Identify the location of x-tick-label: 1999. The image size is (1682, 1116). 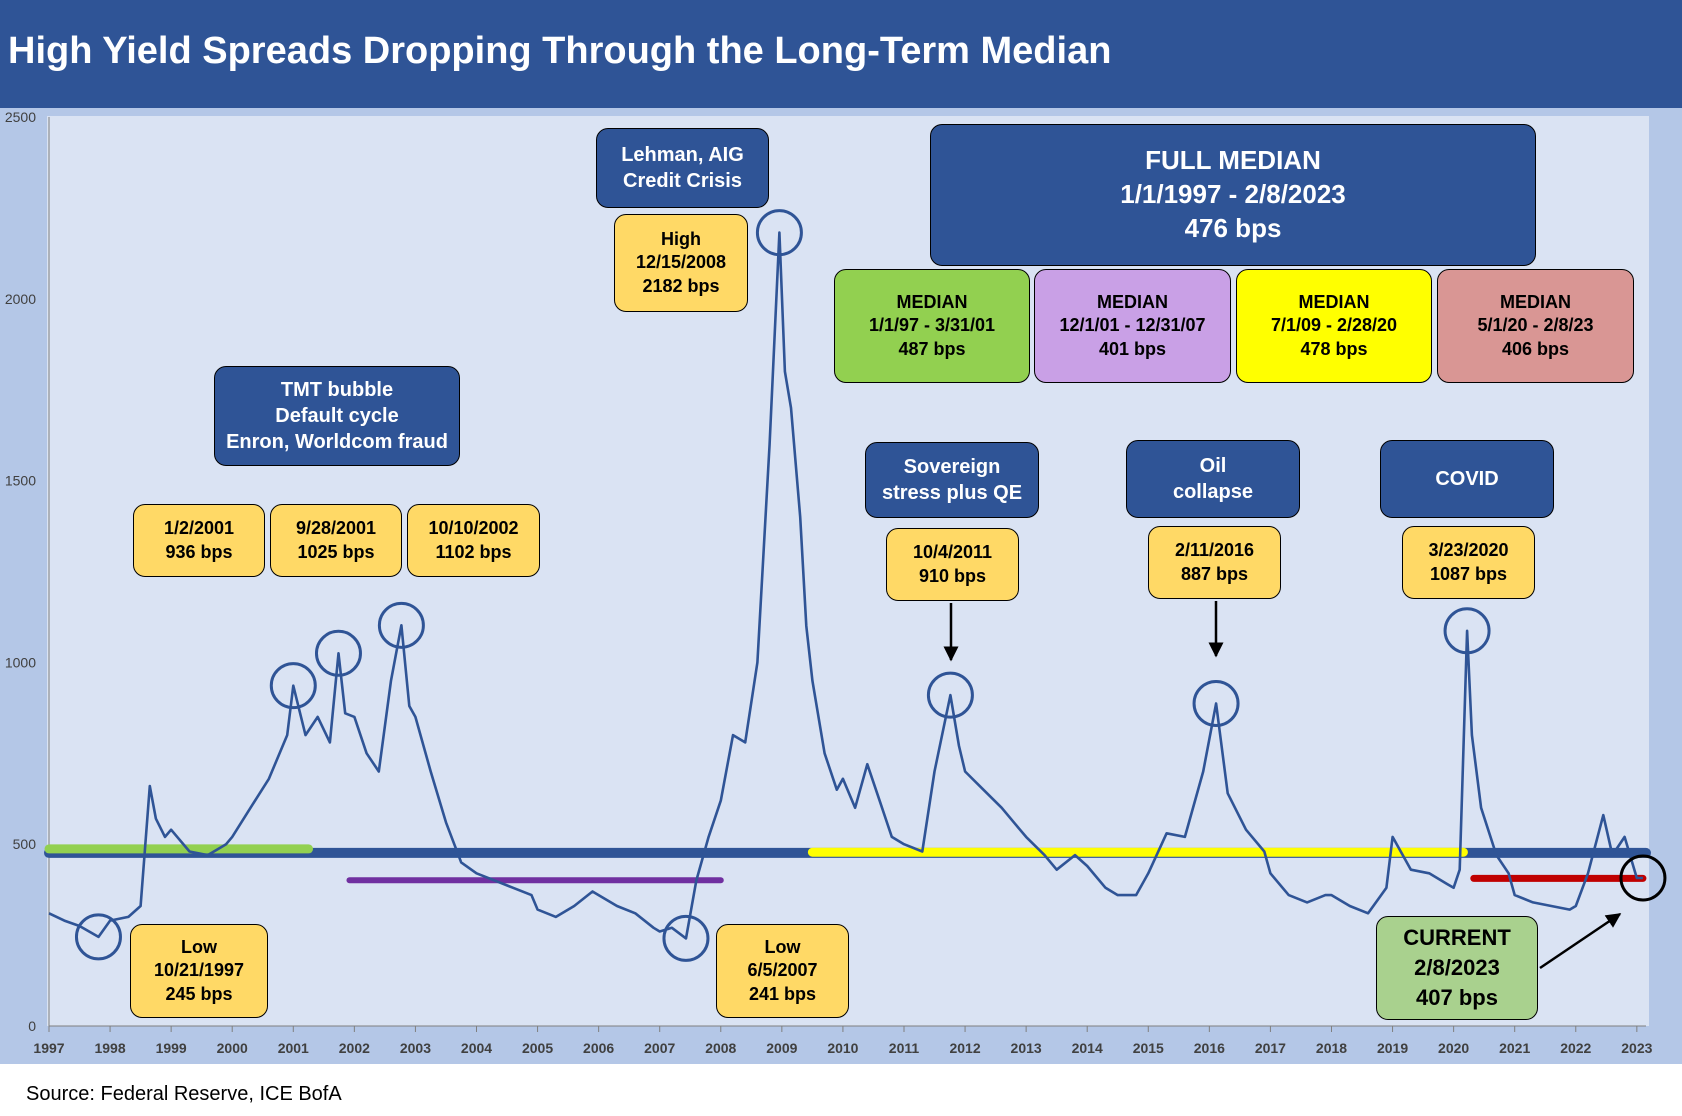
(171, 1048).